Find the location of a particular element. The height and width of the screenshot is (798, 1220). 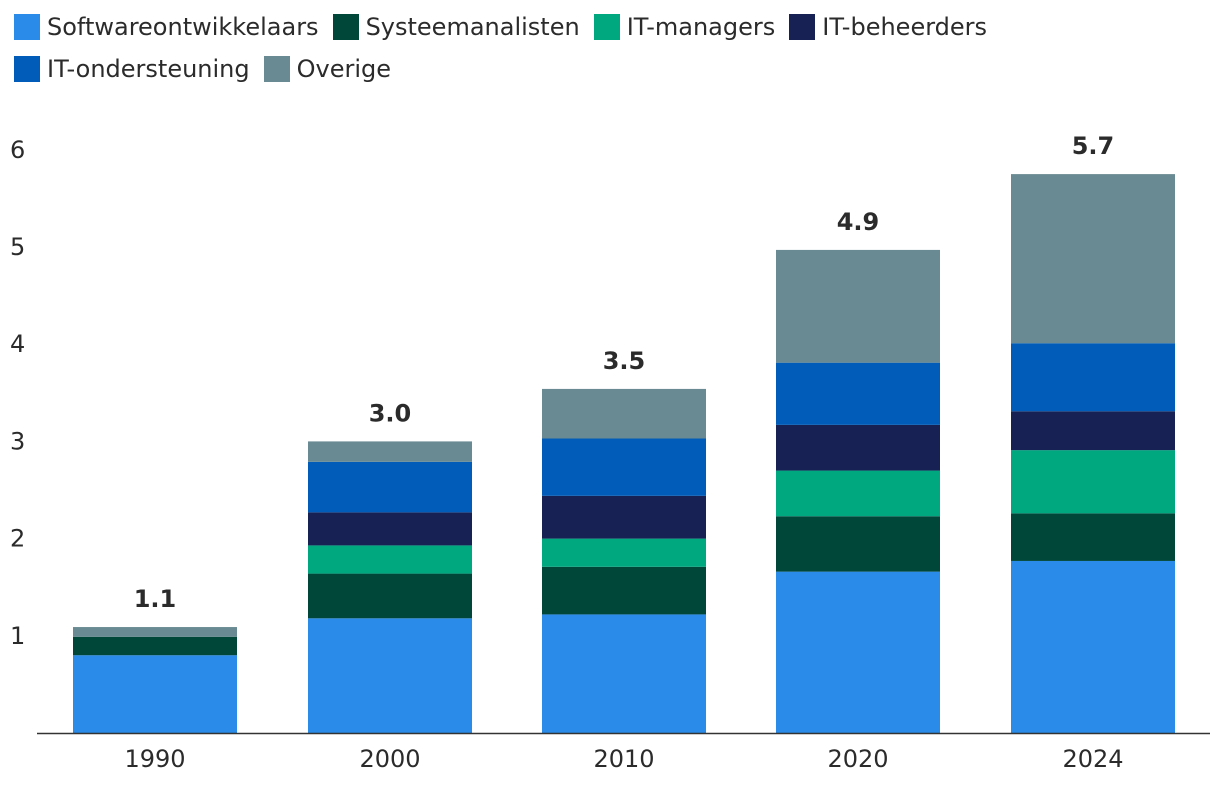

legend-item-it-beheerders: IT-beheerders is located at coordinates (888, 27).